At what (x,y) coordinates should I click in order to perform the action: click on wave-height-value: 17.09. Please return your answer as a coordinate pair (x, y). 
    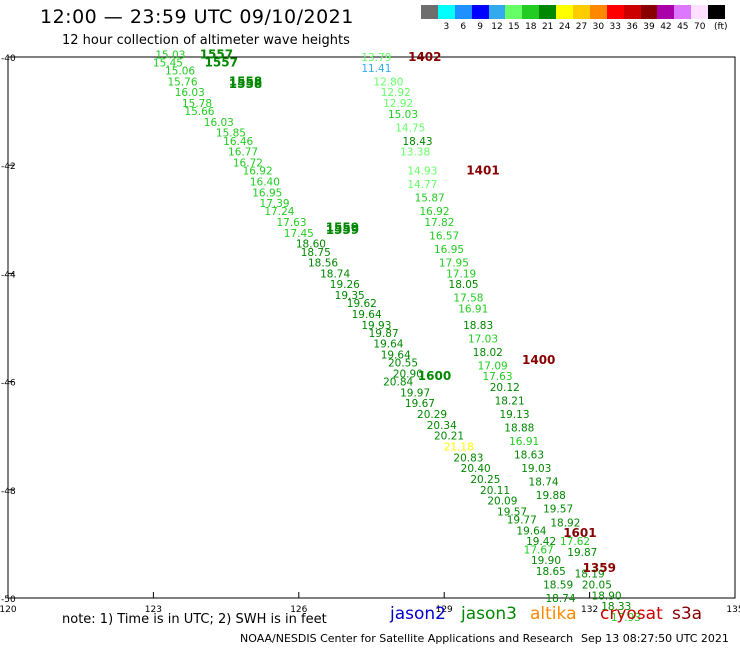
    Looking at the image, I should click on (493, 366).